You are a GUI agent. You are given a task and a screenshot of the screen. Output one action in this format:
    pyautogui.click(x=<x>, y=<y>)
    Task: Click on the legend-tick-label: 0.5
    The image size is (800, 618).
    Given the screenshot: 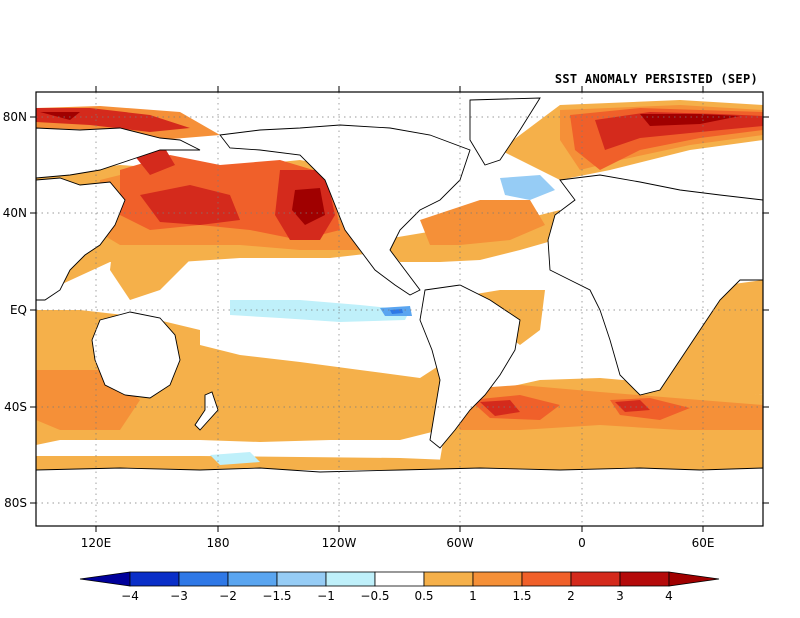 What is the action you would take?
    pyautogui.click(x=423, y=596)
    